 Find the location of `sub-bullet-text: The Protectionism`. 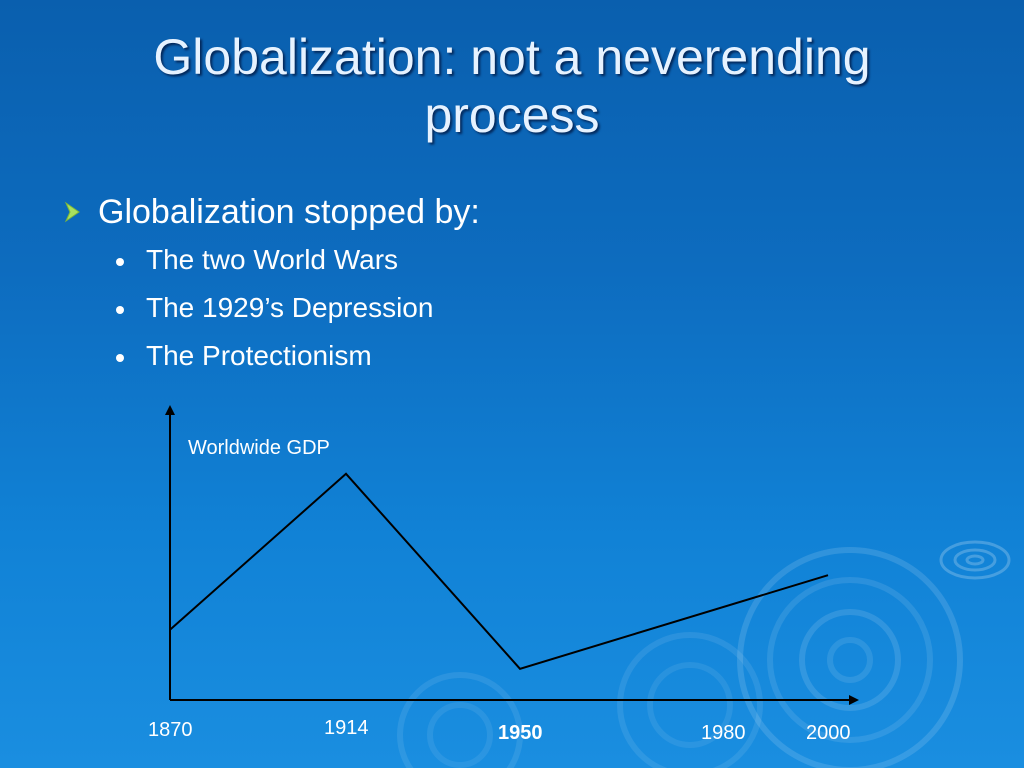

sub-bullet-text: The Protectionism is located at coordinates (259, 355).